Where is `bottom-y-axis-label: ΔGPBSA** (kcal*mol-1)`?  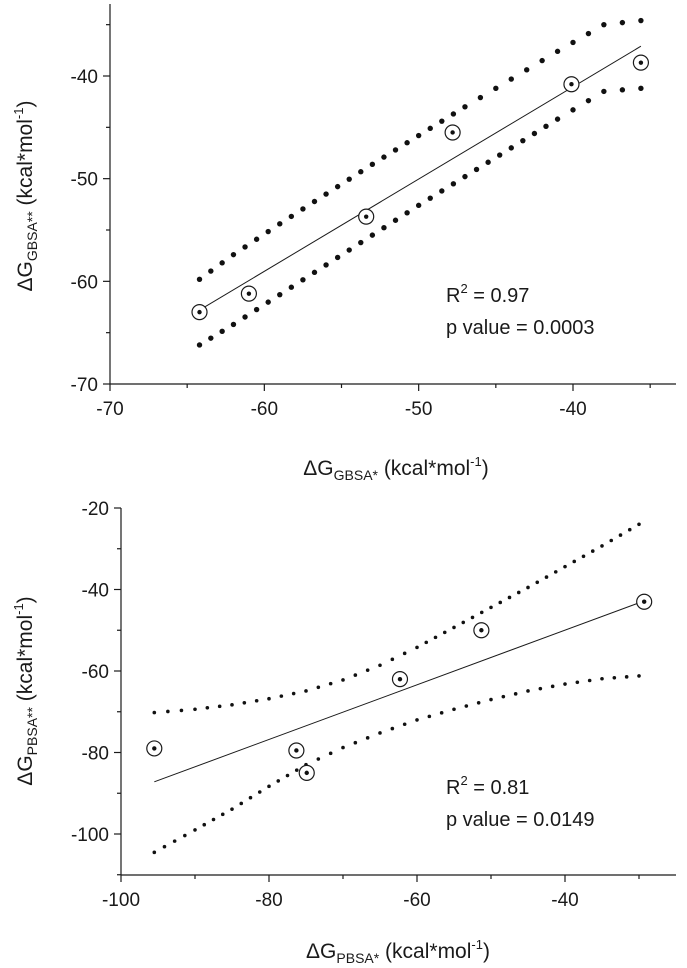 bottom-y-axis-label: ΔGPBSA** (kcal*mol-1) is located at coordinates (25, 690).